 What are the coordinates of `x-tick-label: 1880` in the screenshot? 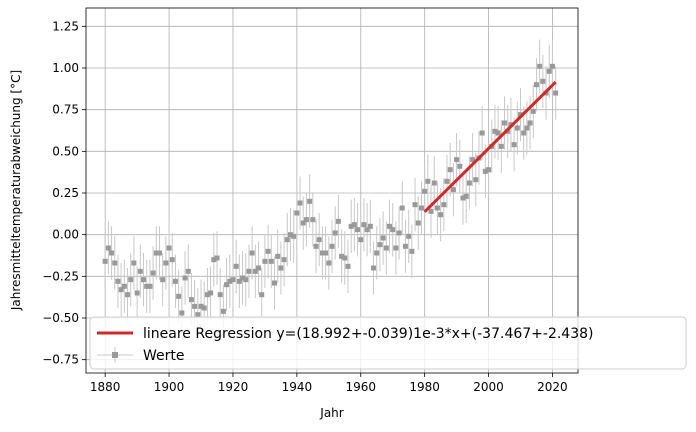 It's located at (105, 387).